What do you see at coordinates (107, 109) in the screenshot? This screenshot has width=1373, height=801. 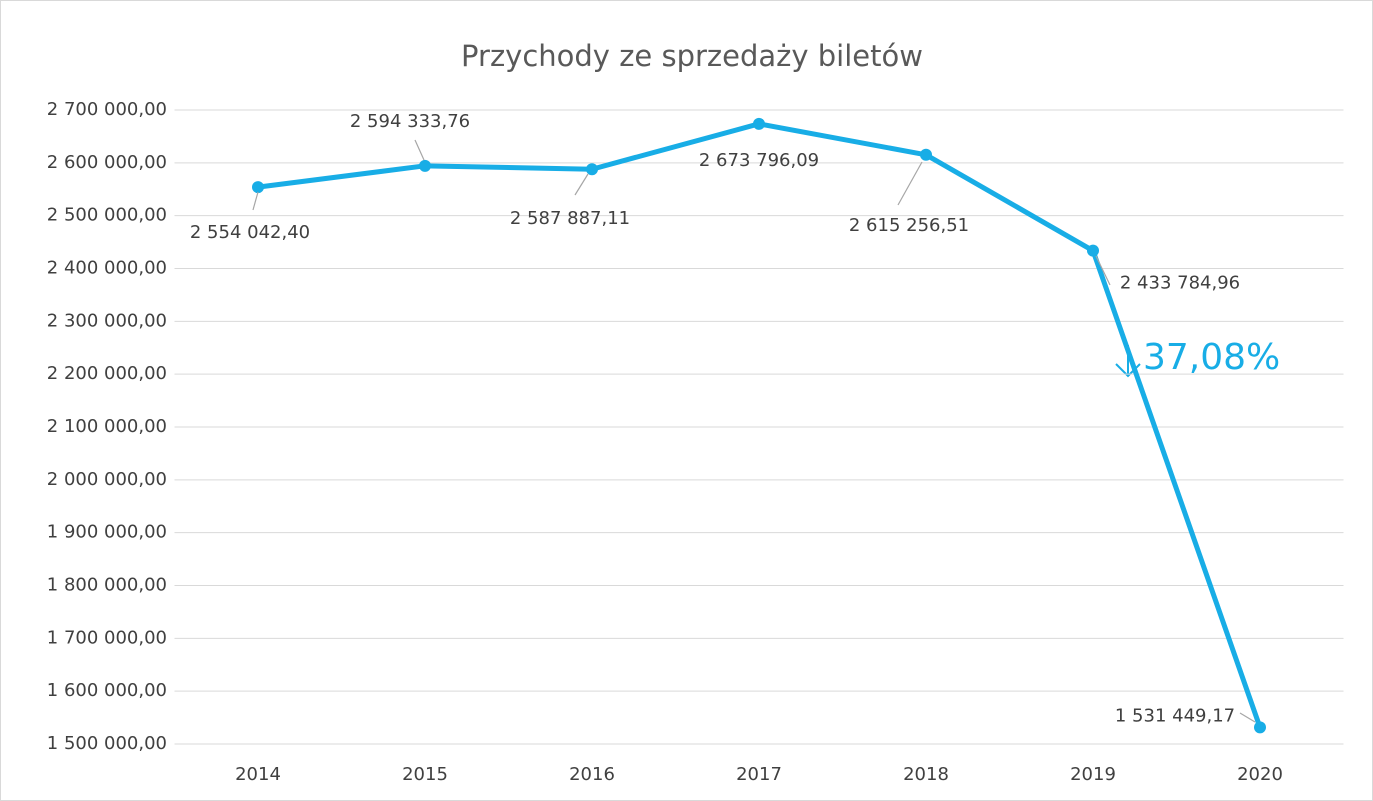 I see `y-tick-label: 2 700 000,00` at bounding box center [107, 109].